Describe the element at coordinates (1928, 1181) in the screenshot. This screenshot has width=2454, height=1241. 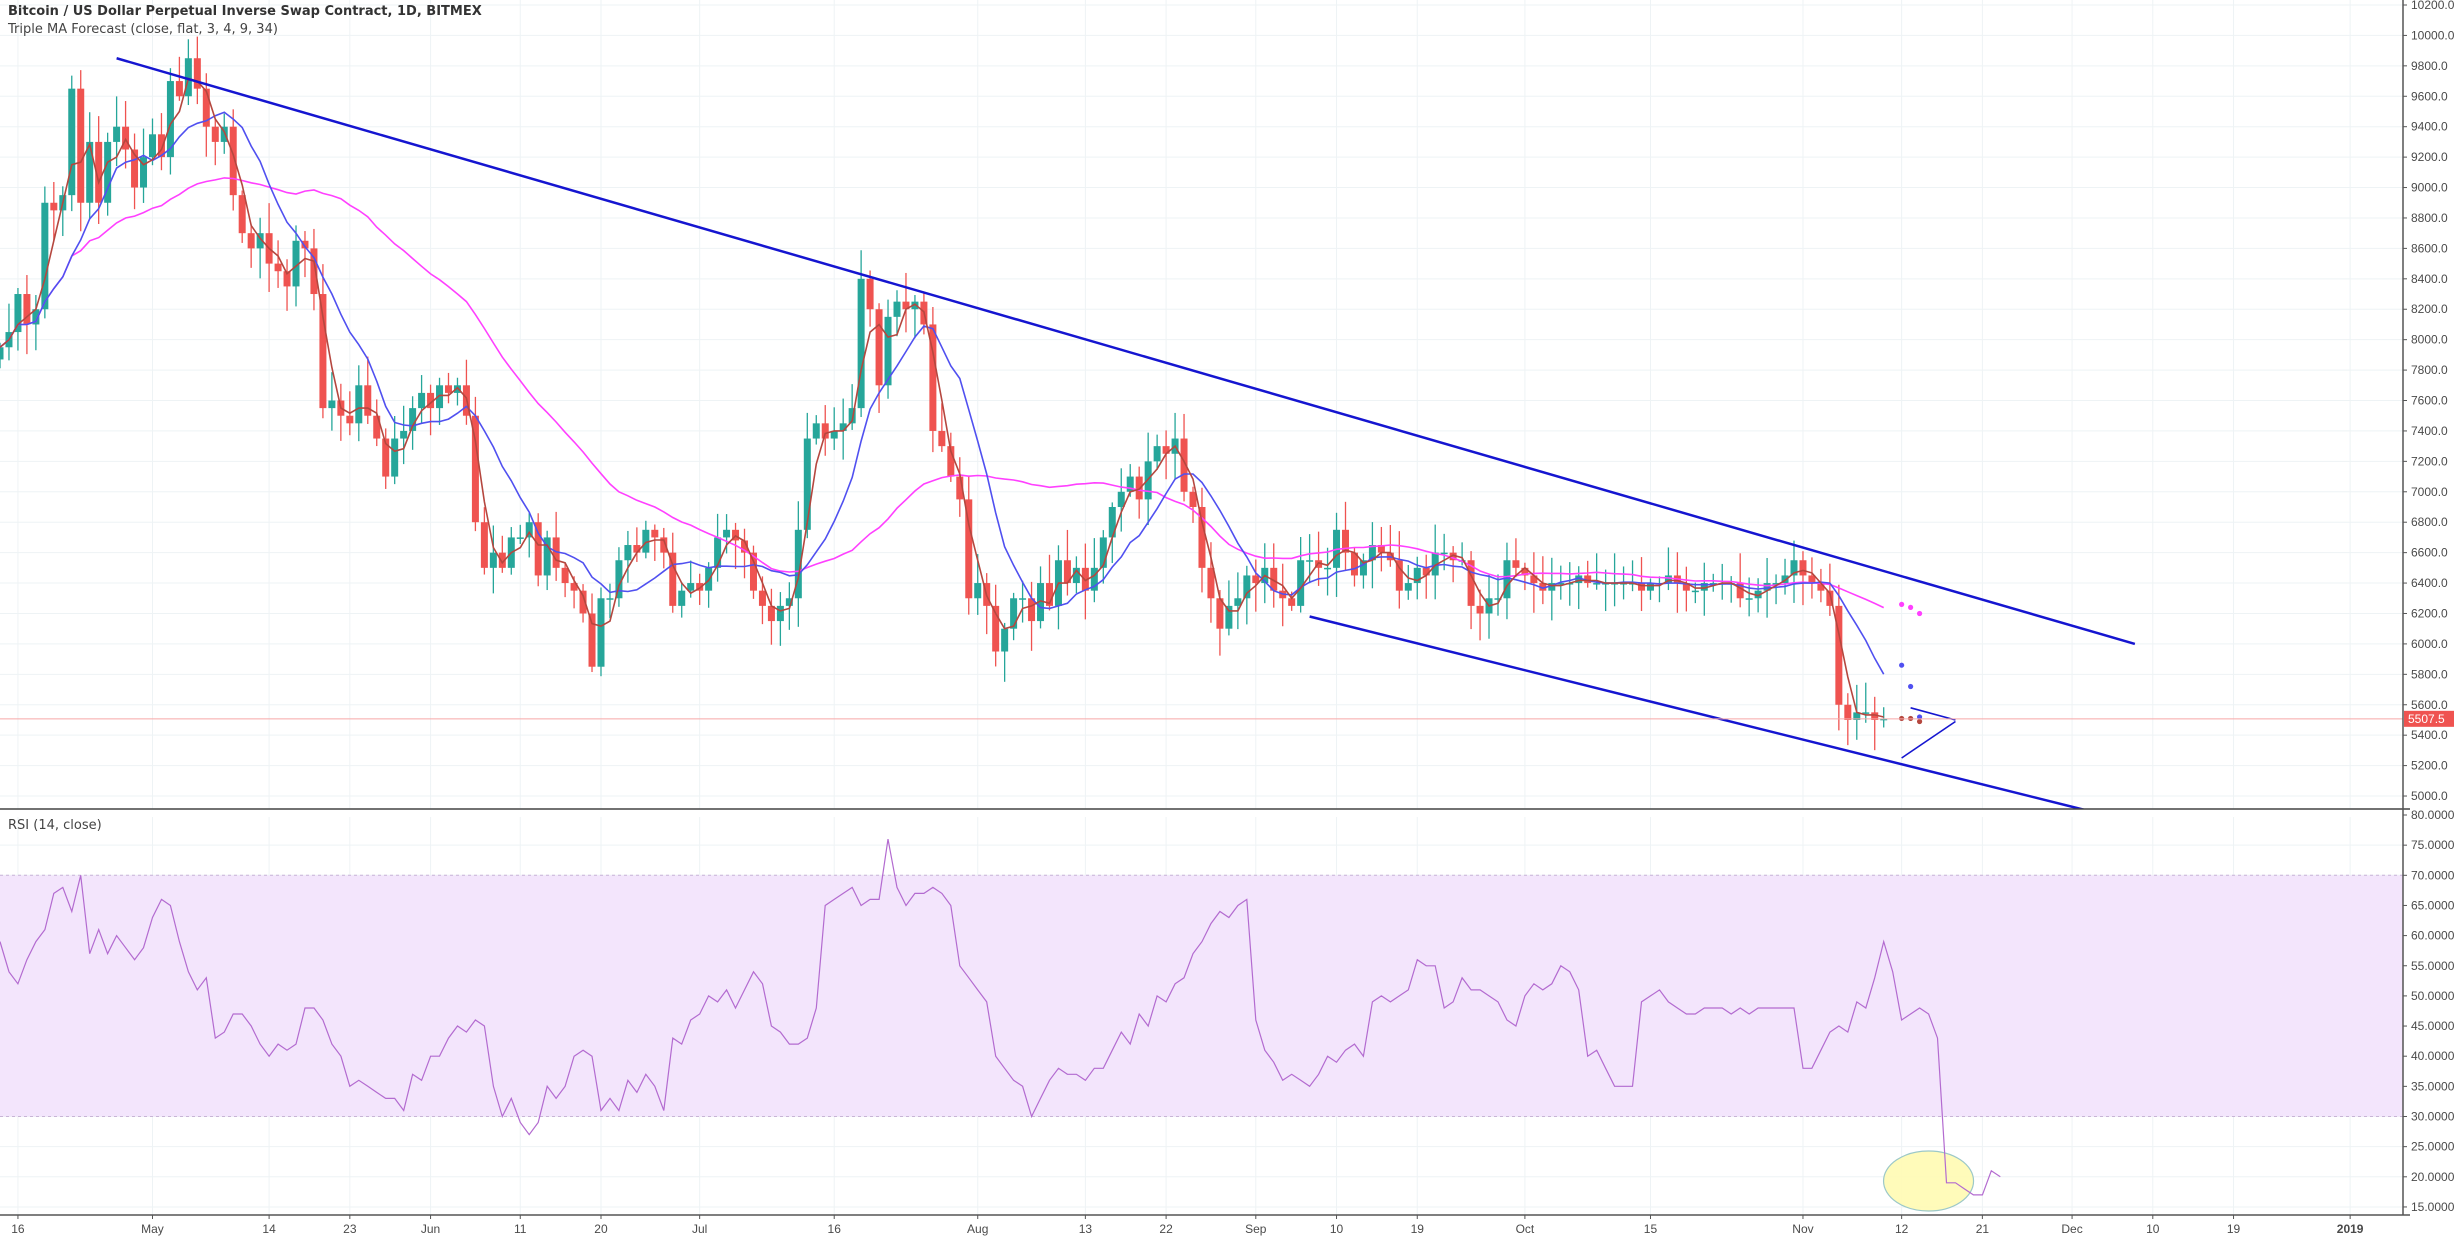
I see `oversold-highlight-ellipse` at that location.